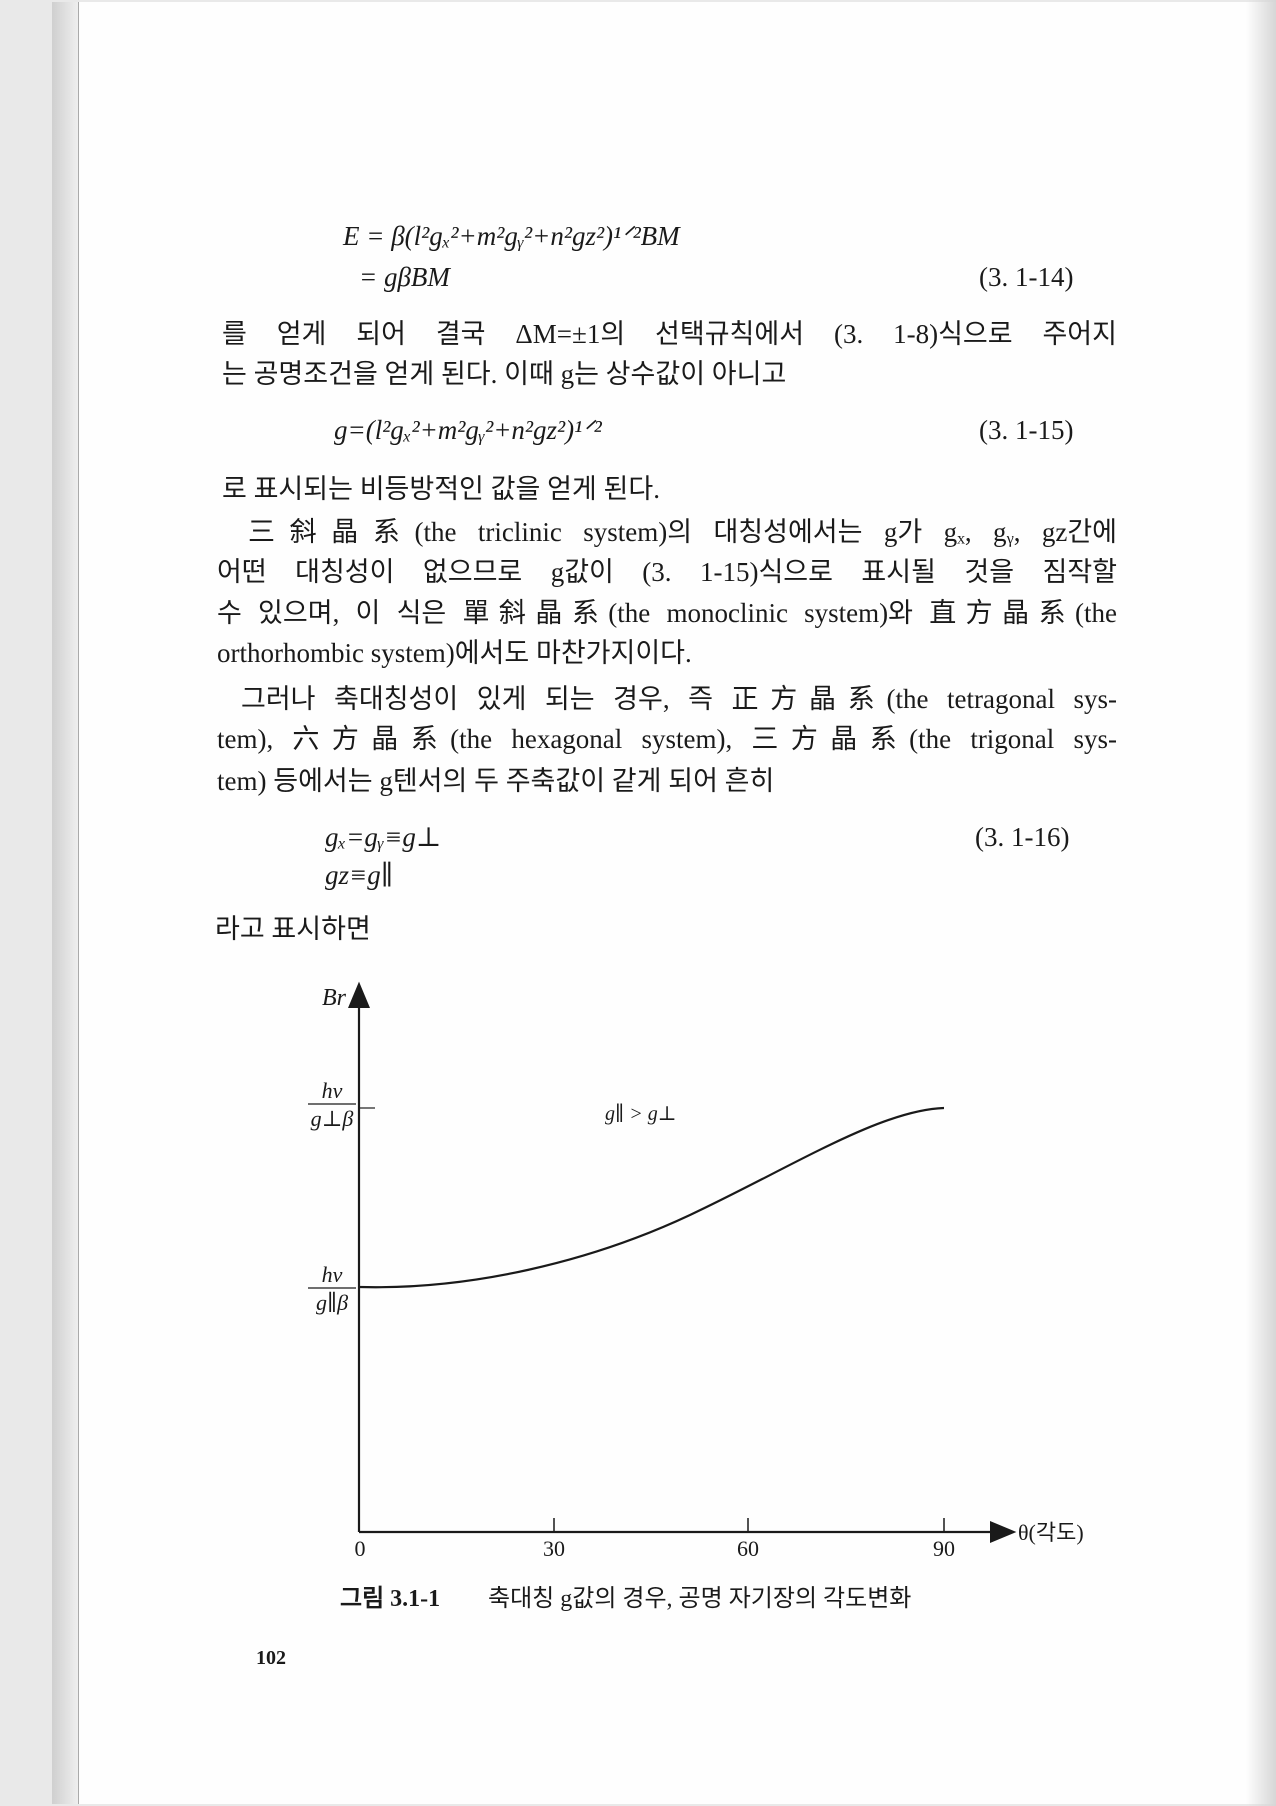 The image size is (1276, 1806). I want to click on equation: gz≡g∥, so click(359, 875).